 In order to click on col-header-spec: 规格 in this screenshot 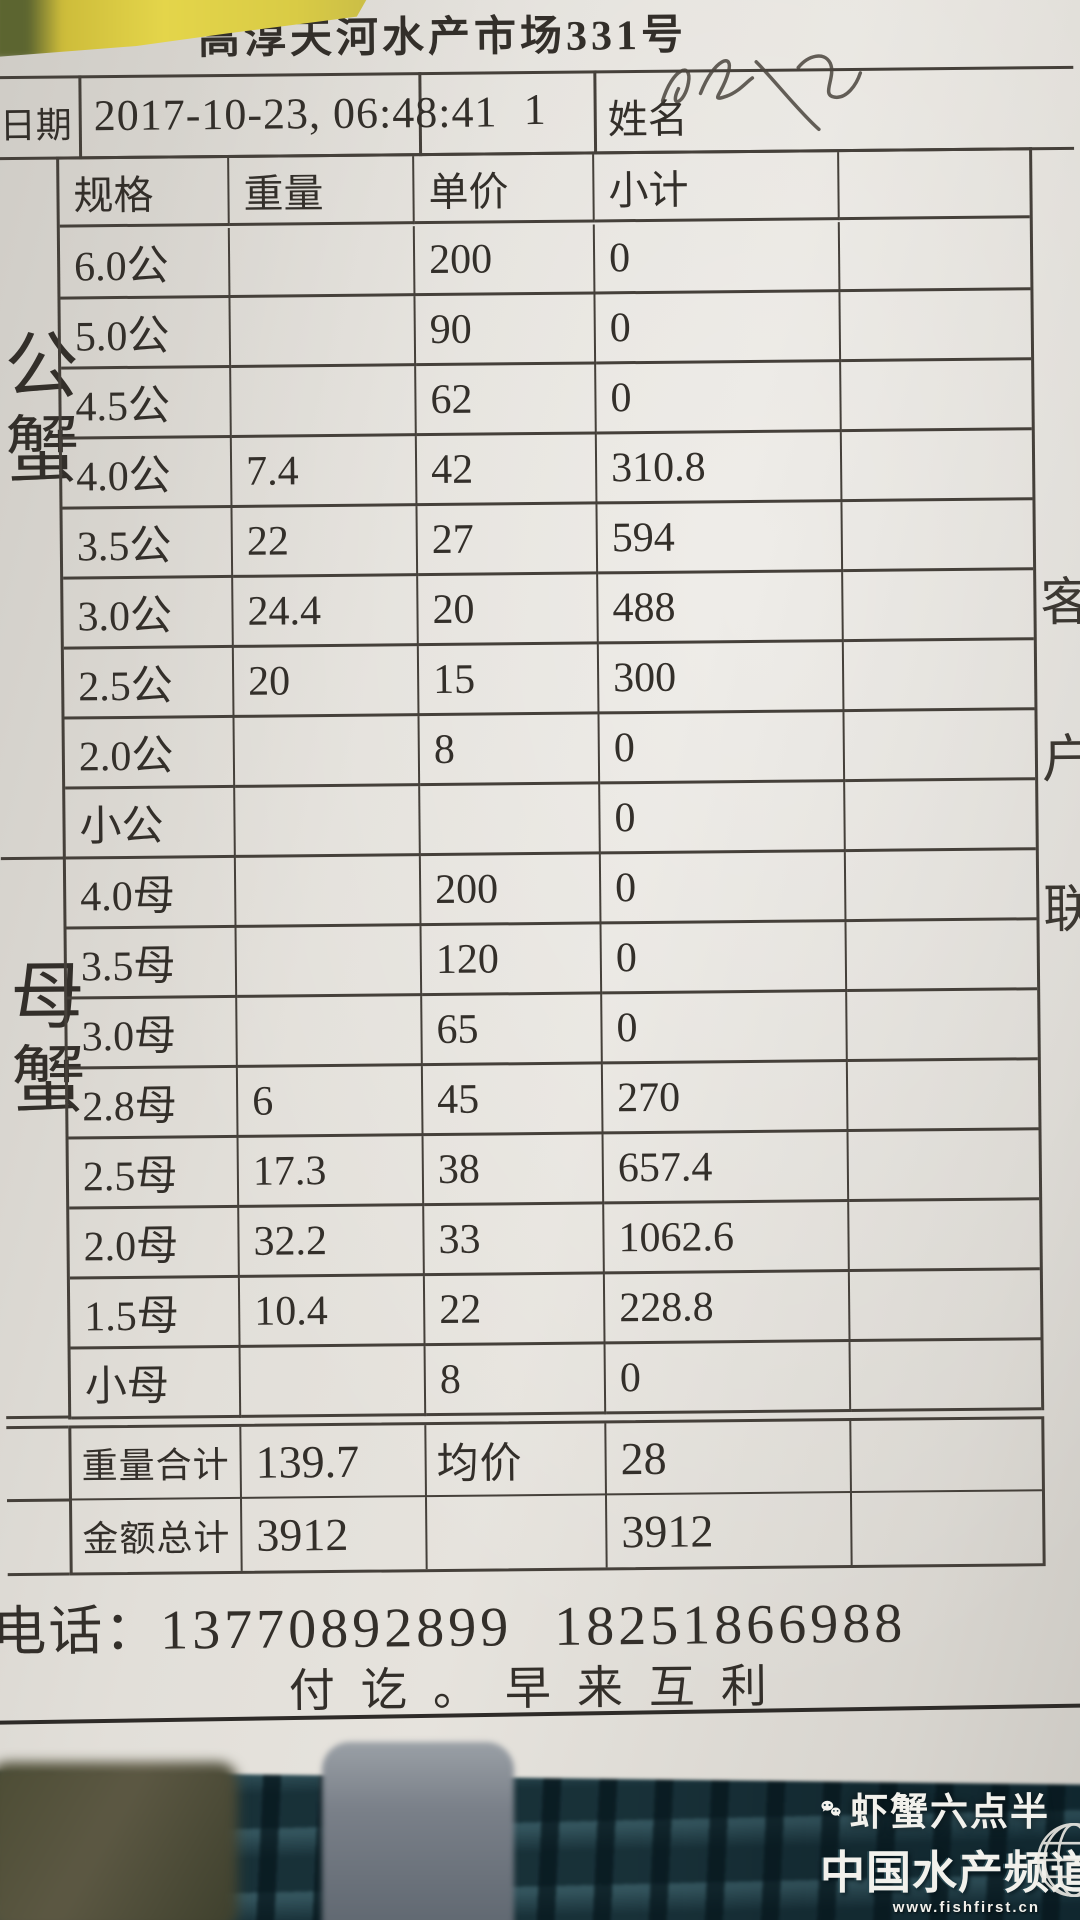, I will do `click(144, 192)`.